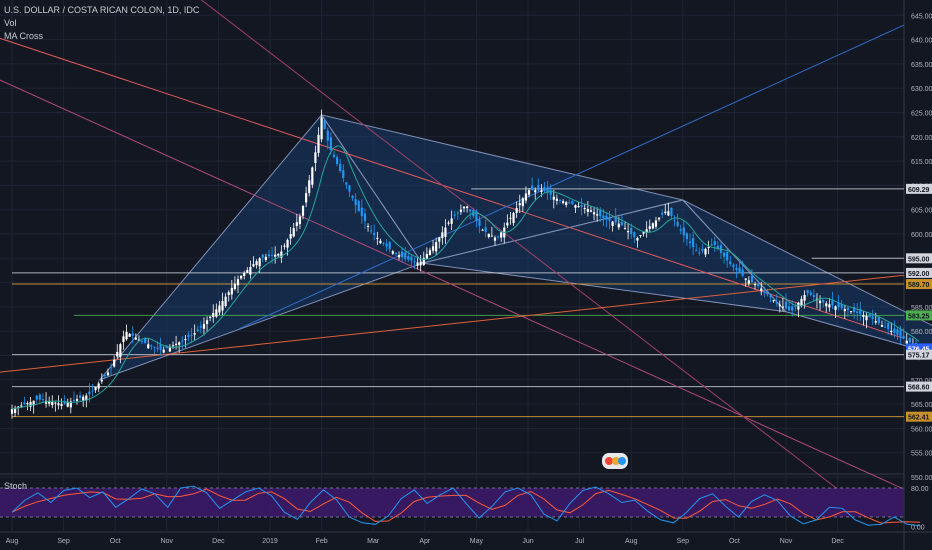  I want to click on price-label-text: 592.00, so click(919, 274).